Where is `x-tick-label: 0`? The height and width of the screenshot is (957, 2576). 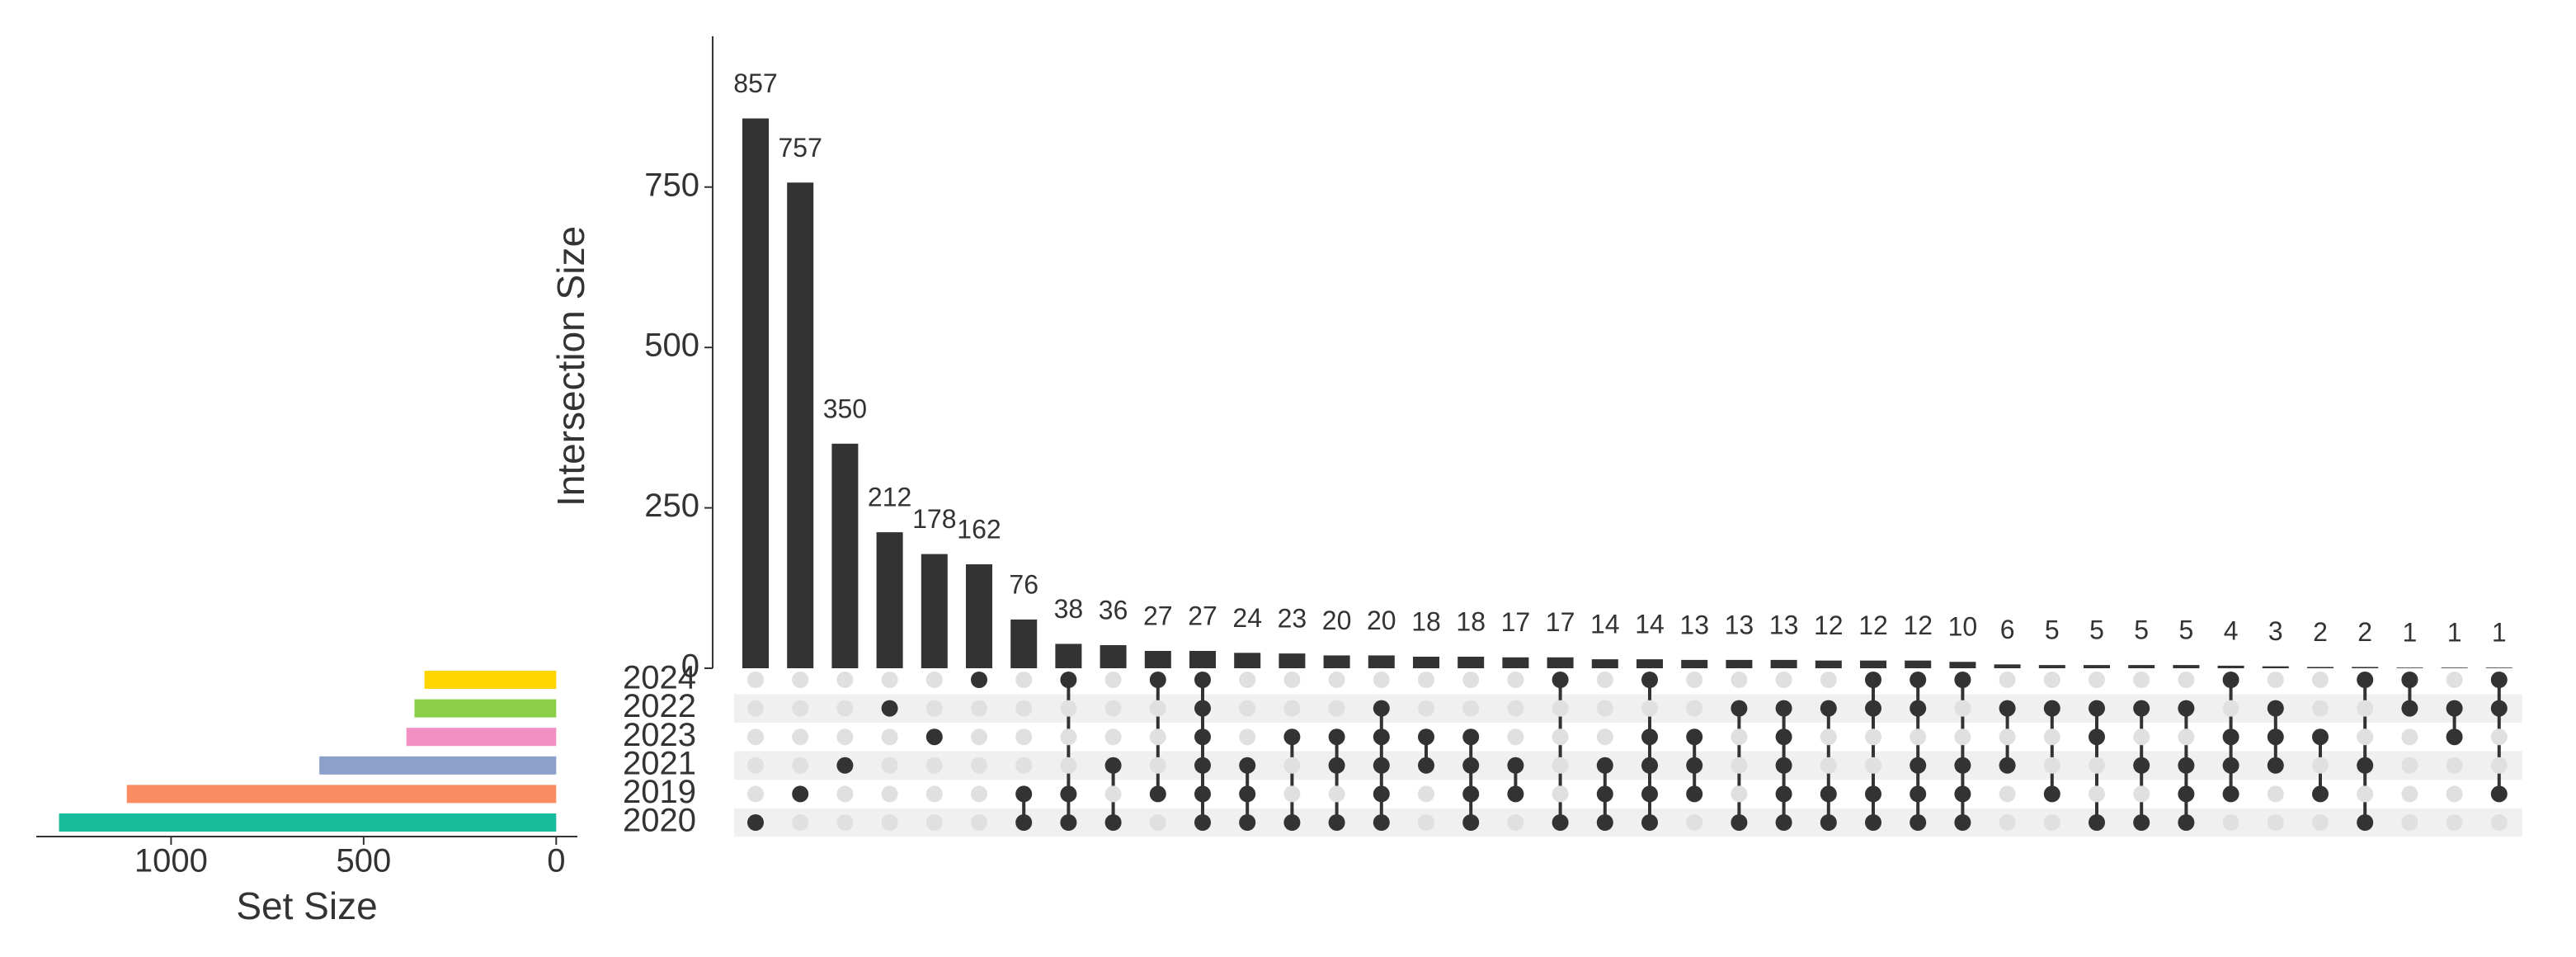
x-tick-label: 0 is located at coordinates (556, 861).